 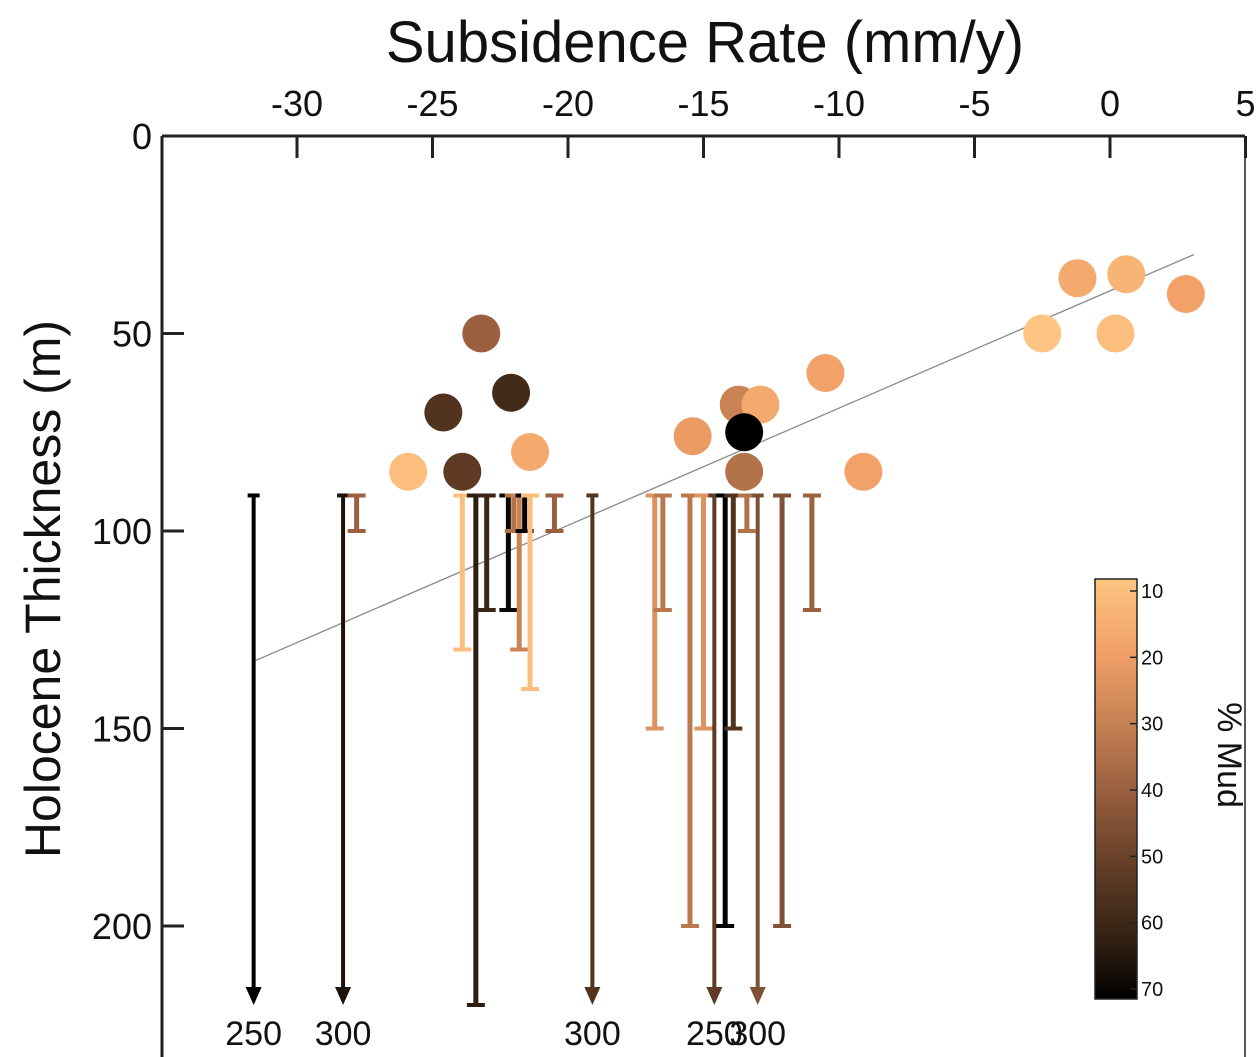 I want to click on colorbar-label: % Mud, so click(x=1229, y=755).